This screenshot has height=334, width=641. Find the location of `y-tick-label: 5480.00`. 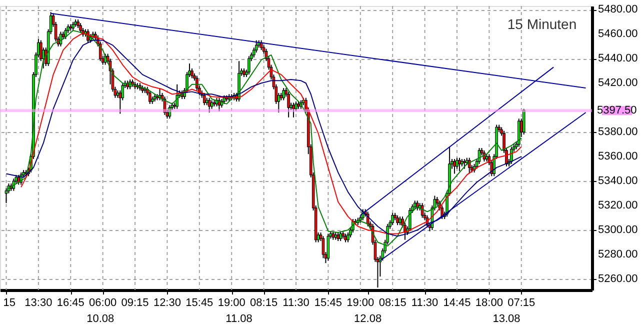

y-tick-label: 5480.00 is located at coordinates (618, 10).